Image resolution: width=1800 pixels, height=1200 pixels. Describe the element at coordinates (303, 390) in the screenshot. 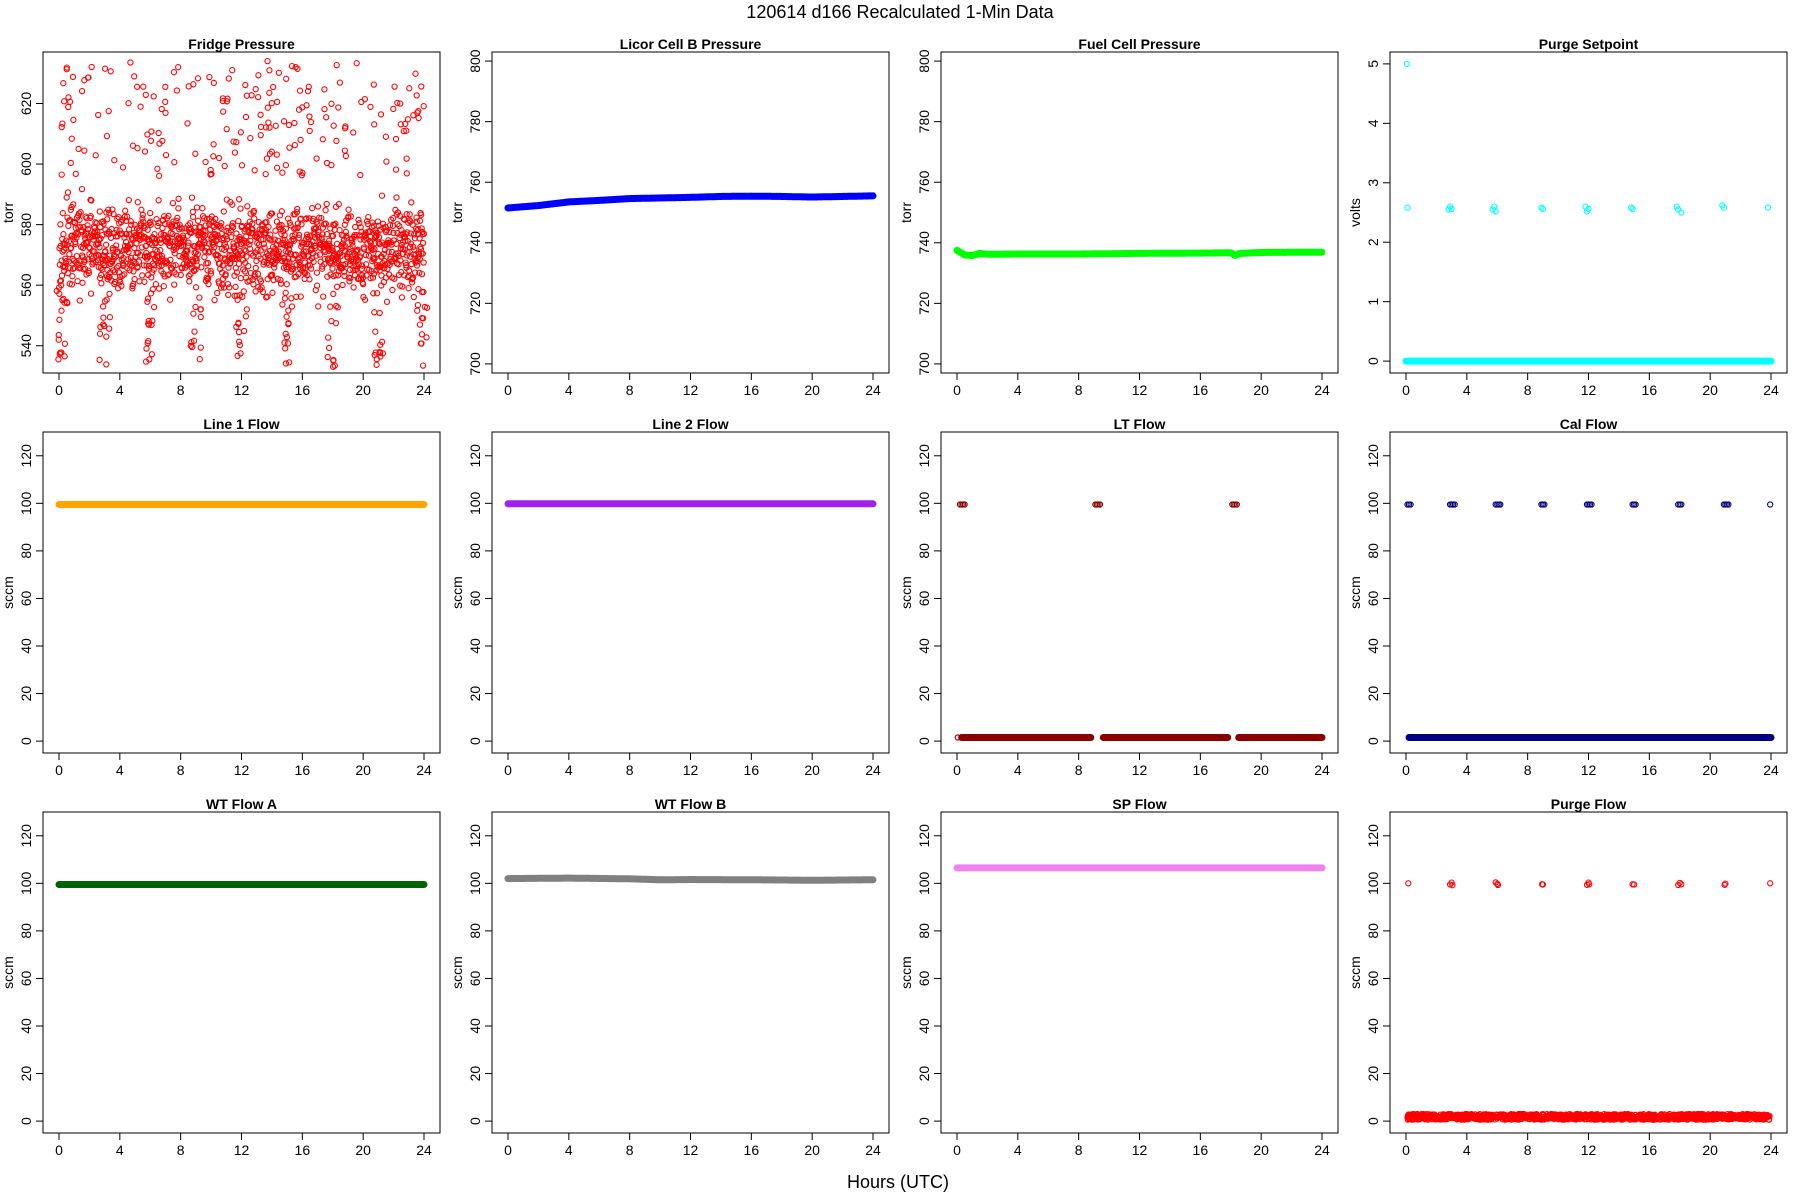

I see `x-tick-label: 16` at that location.